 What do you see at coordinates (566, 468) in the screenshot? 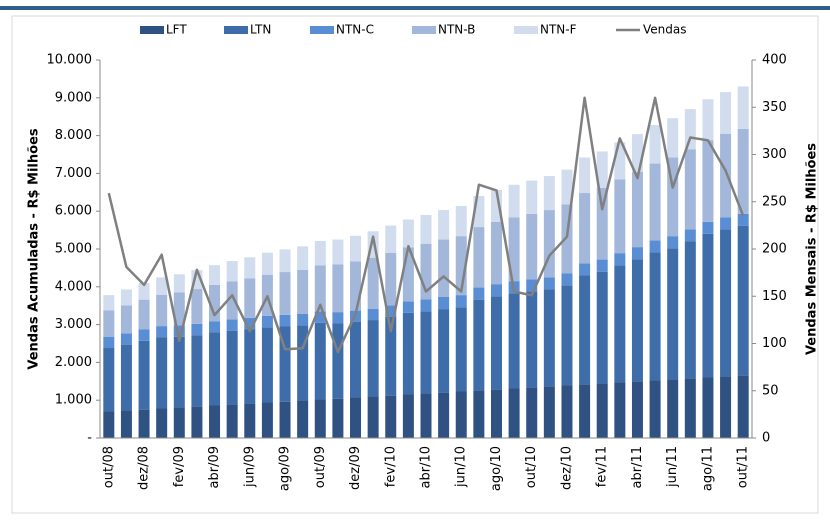
I see `x-tick-label: dez/10` at bounding box center [566, 468].